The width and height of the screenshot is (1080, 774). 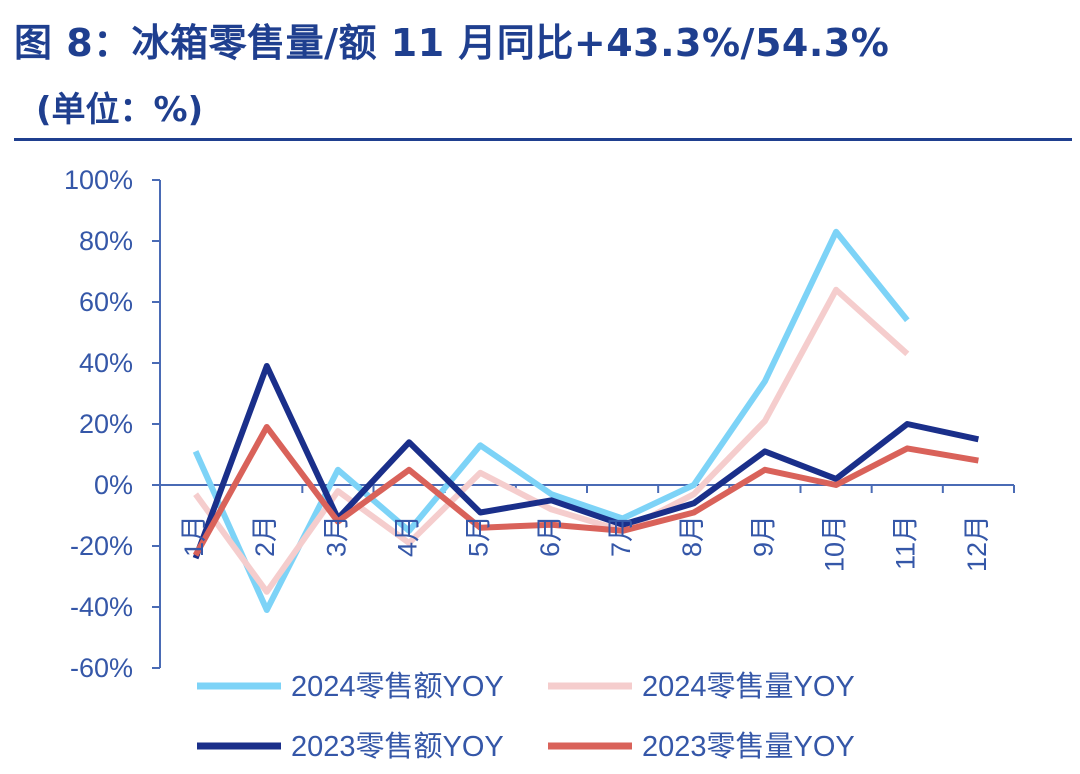 What do you see at coordinates (906, 542) in the screenshot?
I see `x-tick-label: 11月` at bounding box center [906, 542].